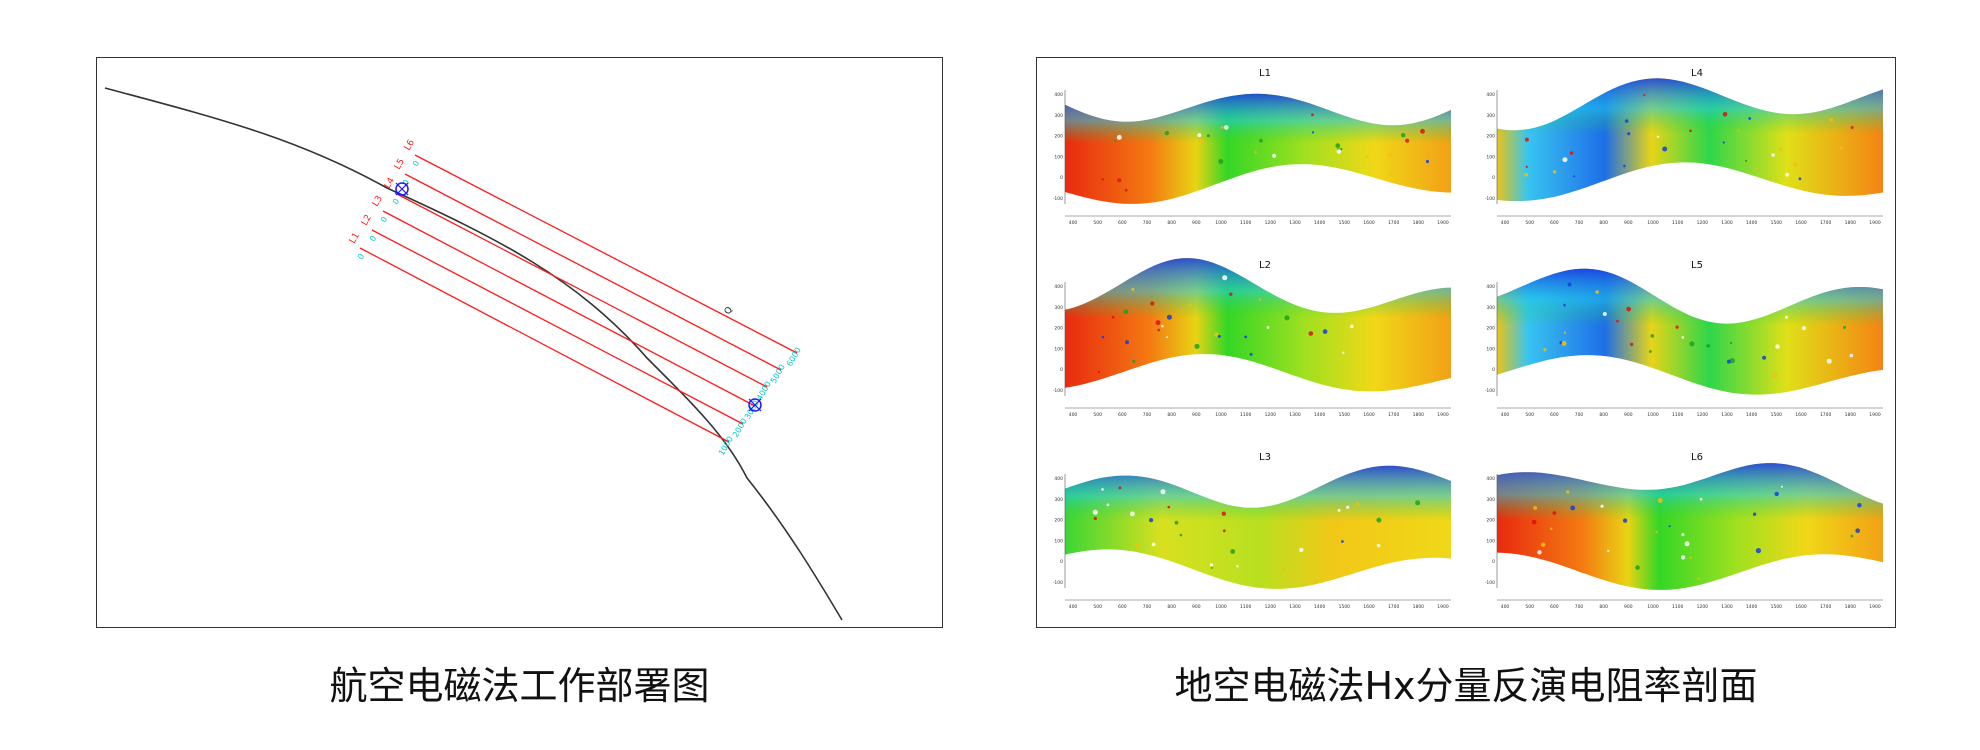 Image resolution: width=1980 pixels, height=750 pixels. I want to click on survey-line-label: L2, so click(367, 220).